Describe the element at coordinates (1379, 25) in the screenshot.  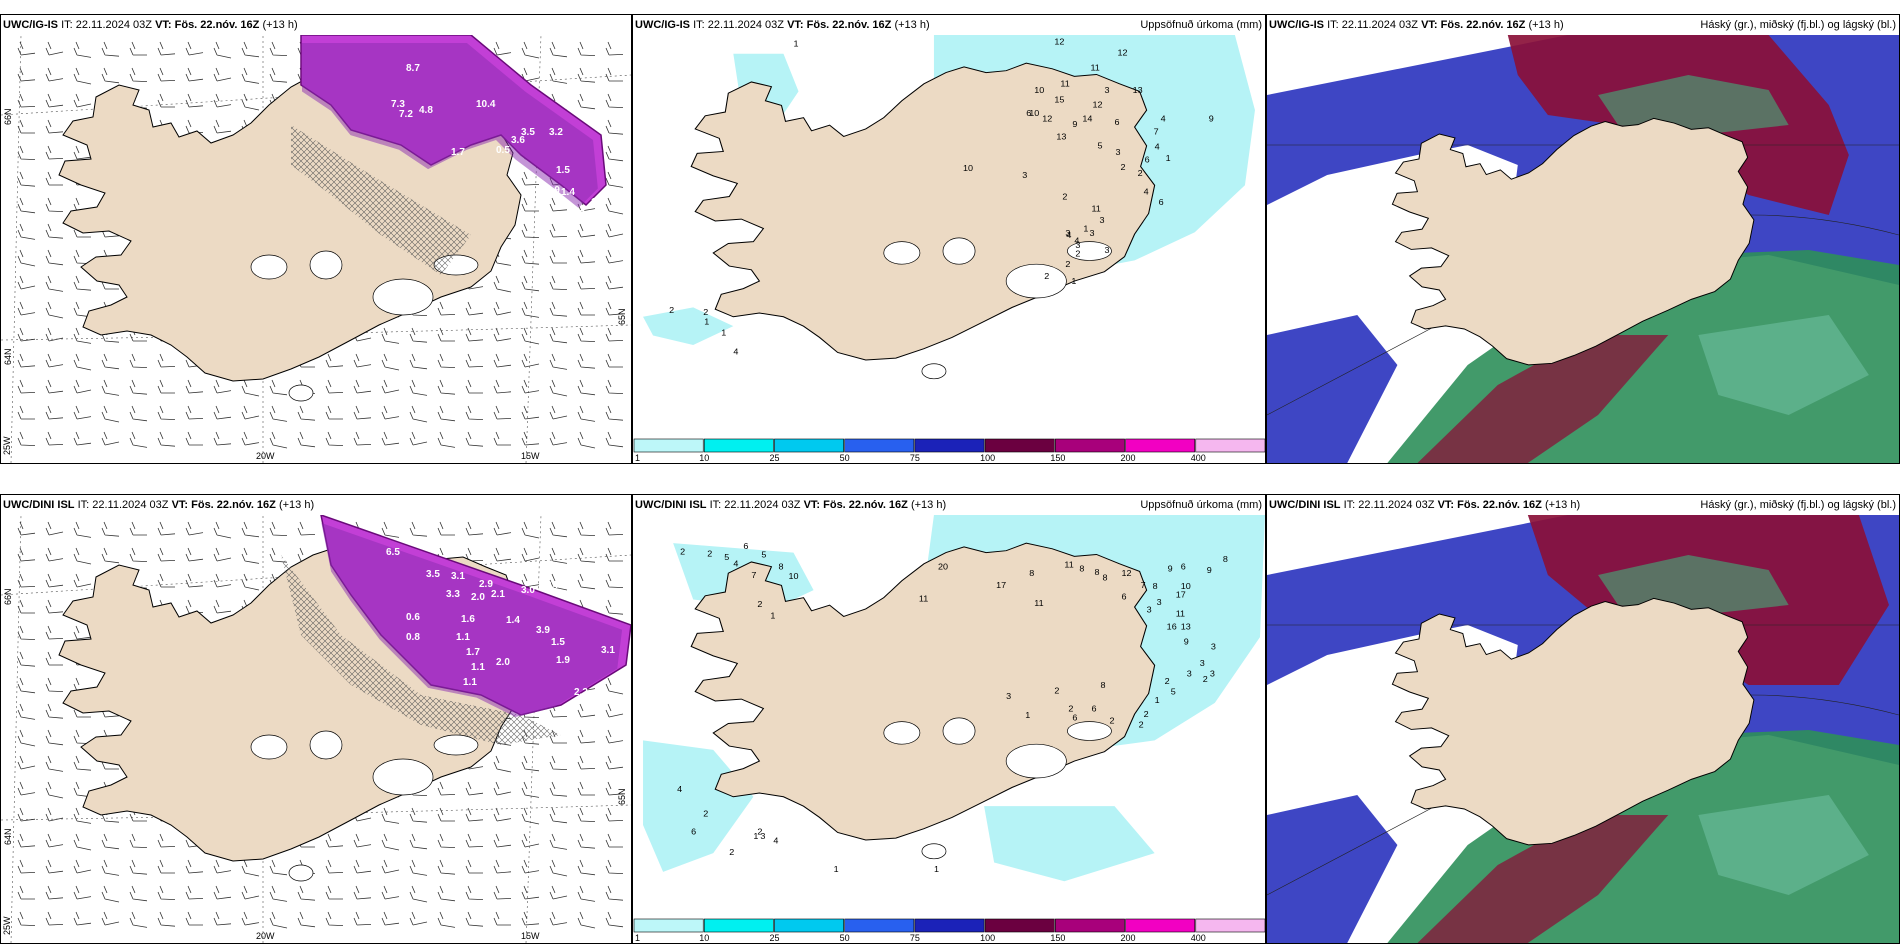
I see `init-time: 22.11.2024 03Z` at that location.